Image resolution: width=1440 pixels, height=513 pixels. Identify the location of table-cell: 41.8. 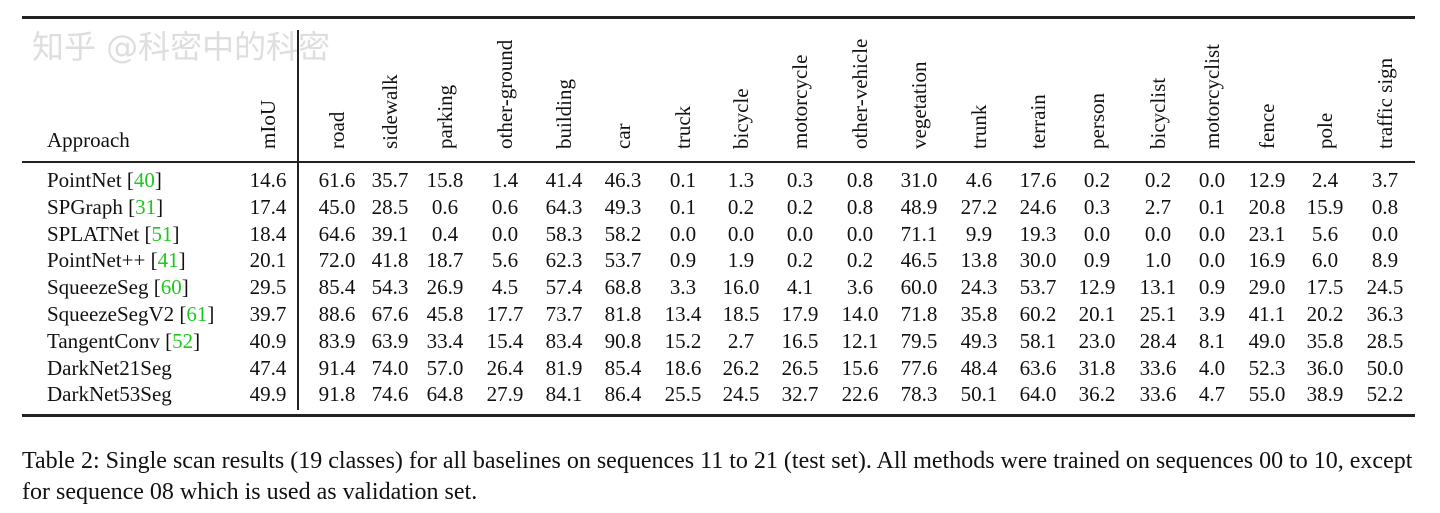
(390, 260).